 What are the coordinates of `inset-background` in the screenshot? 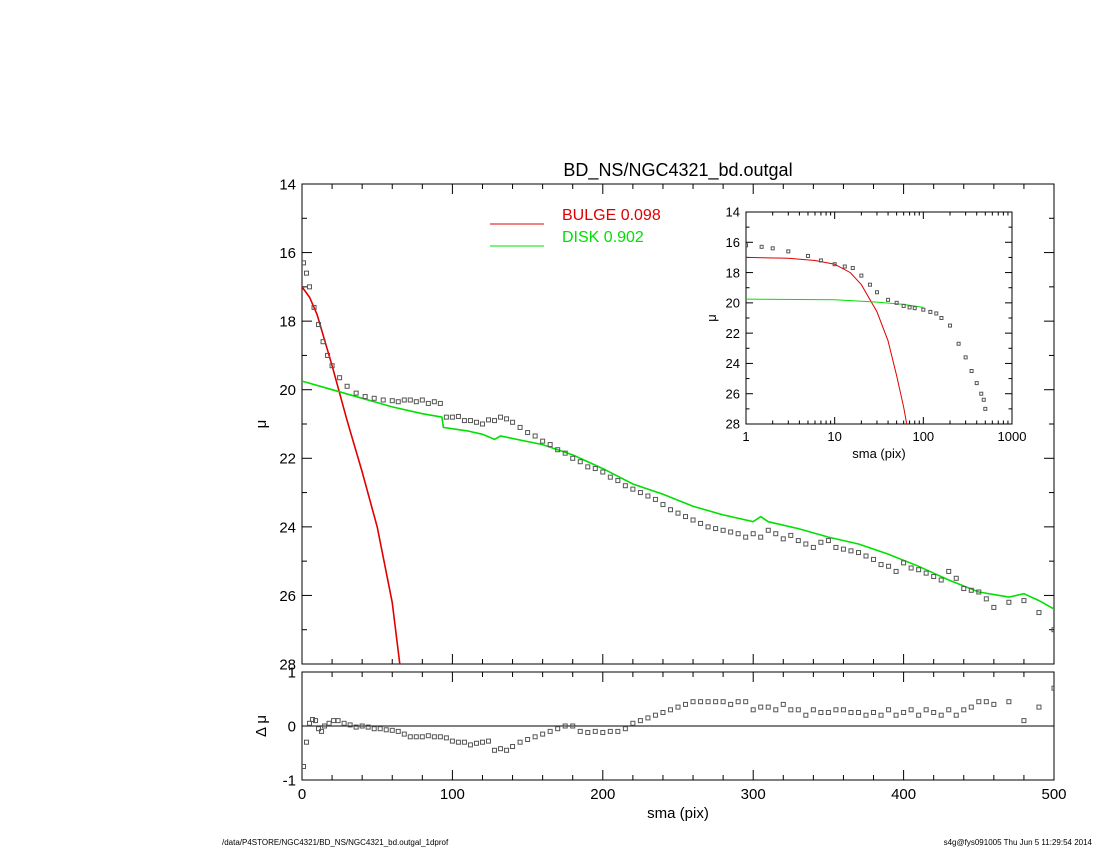 It's located at (859, 335).